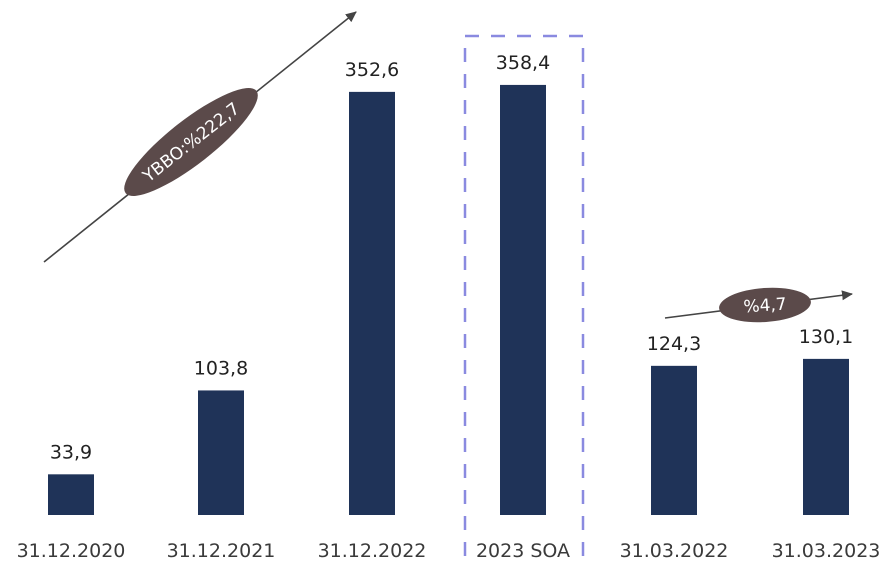 Image resolution: width=887 pixels, height=566 pixels. I want to click on category-label-31-03-2022: 31.03.2022, so click(674, 551).